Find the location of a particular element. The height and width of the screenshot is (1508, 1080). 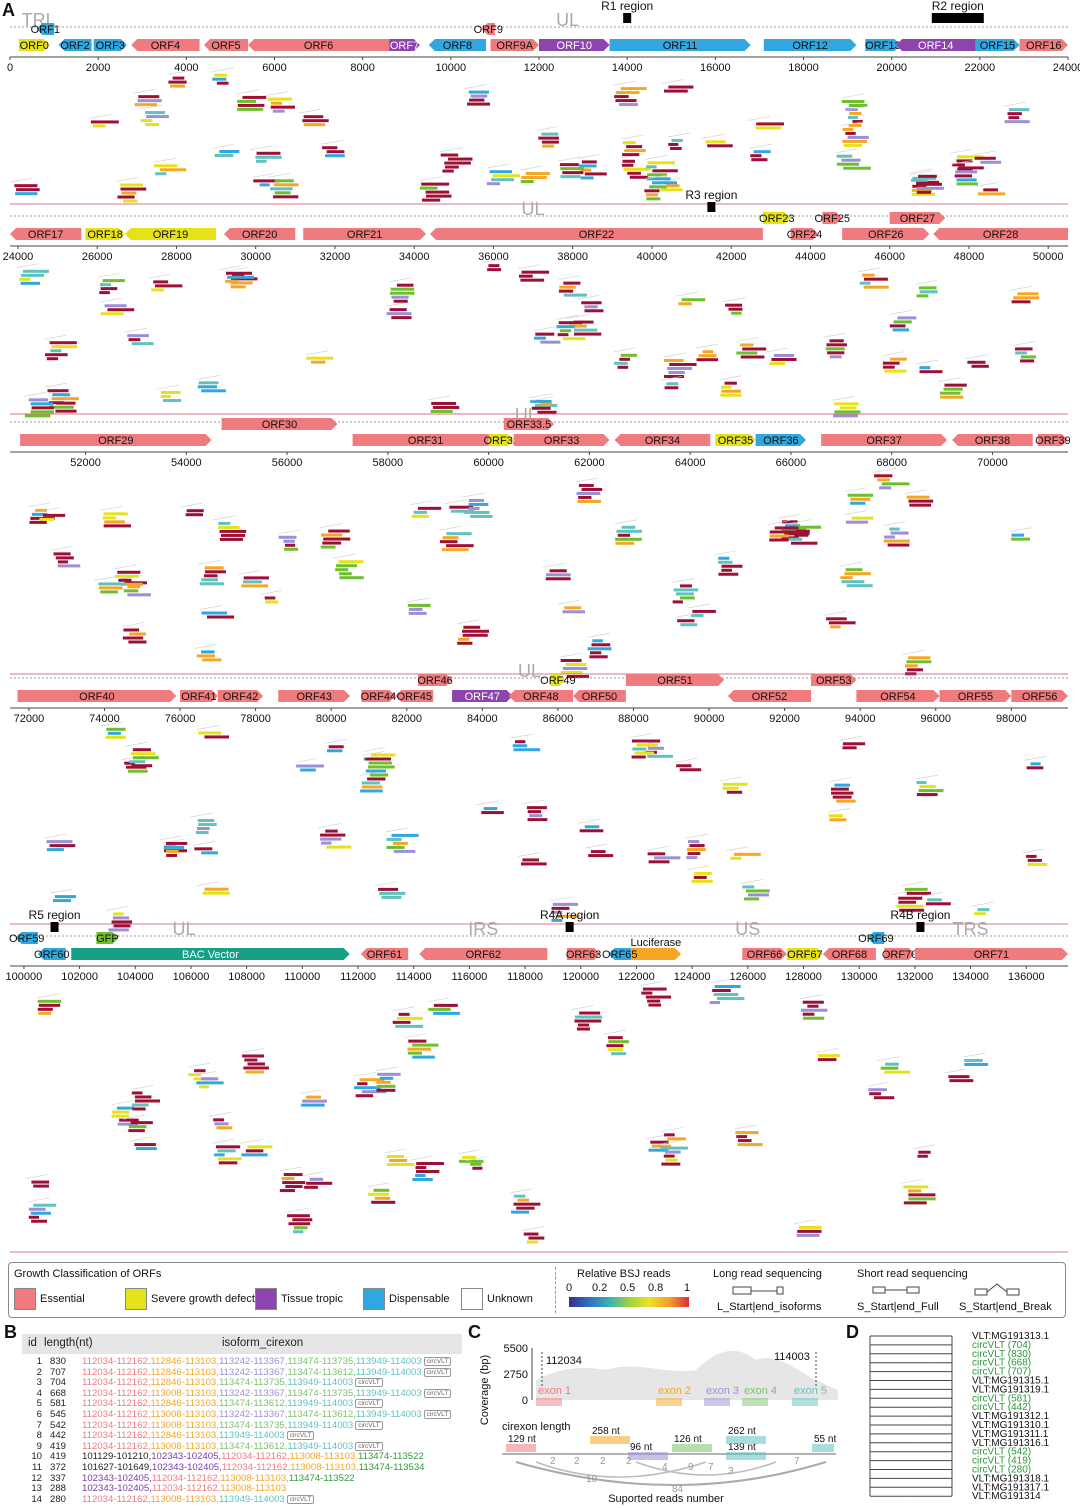

annot-marker is located at coordinates (957, 18).